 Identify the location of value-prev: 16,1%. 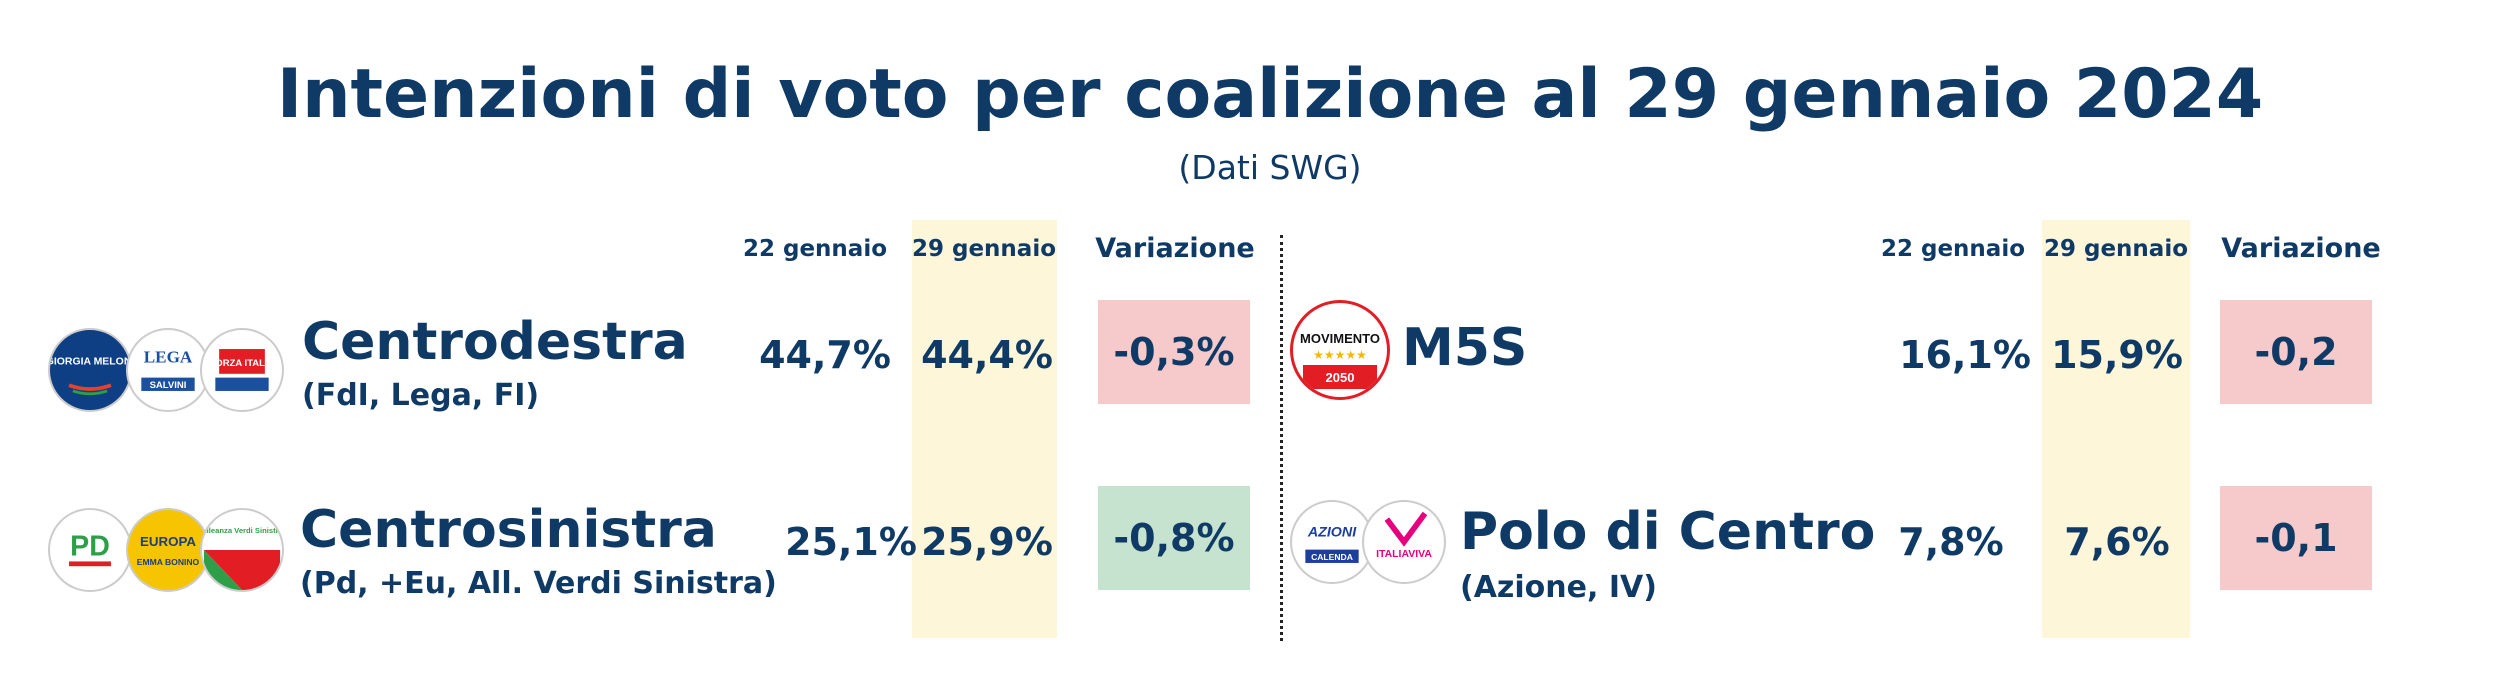
(1965, 355).